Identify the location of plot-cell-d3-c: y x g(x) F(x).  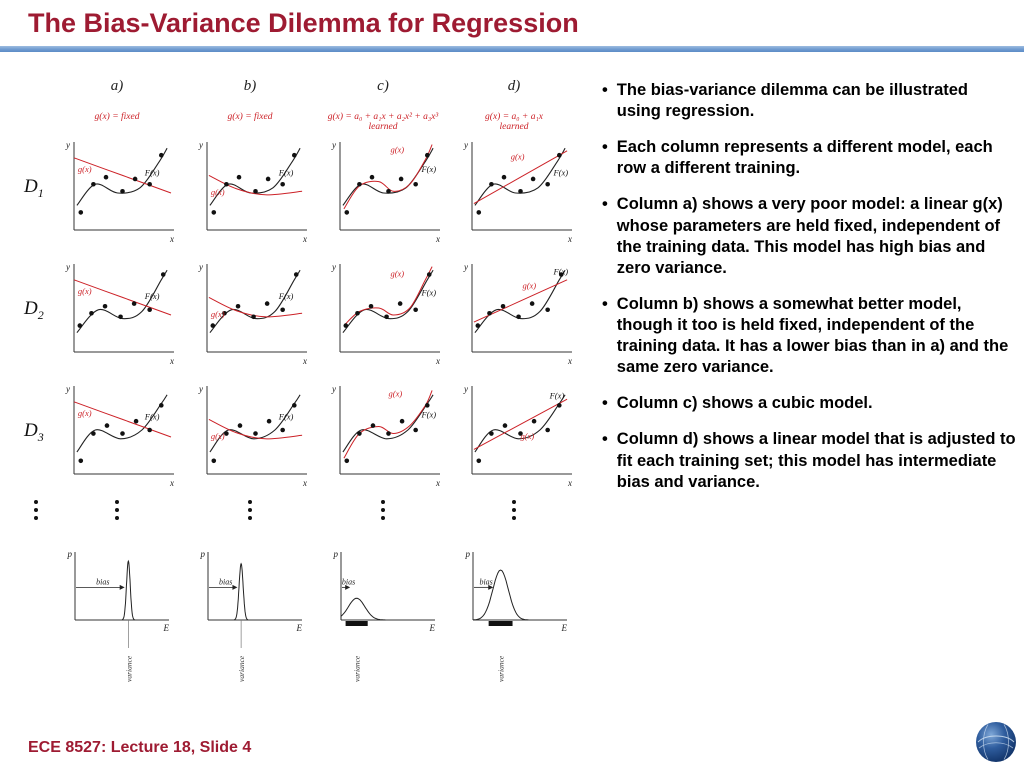
(383, 434).